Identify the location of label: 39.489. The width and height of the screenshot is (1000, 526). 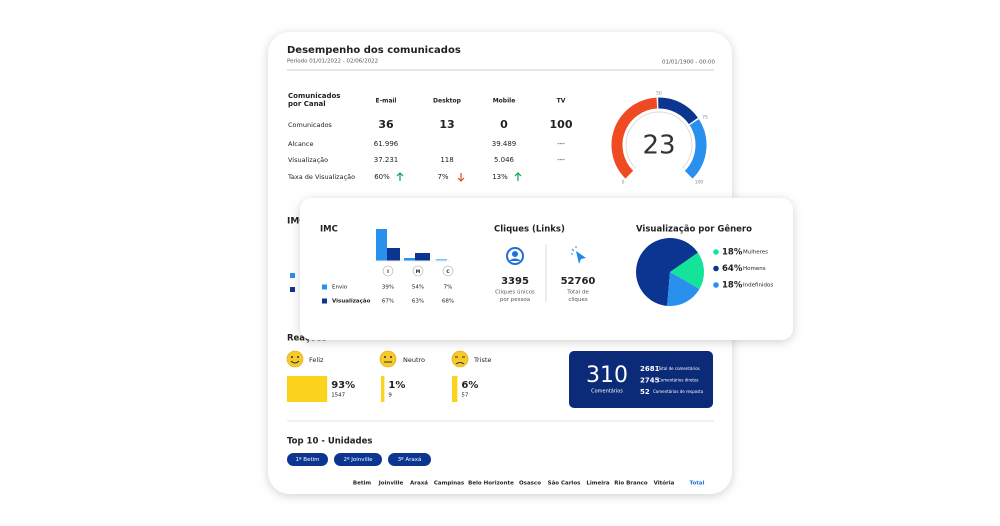
(504, 144).